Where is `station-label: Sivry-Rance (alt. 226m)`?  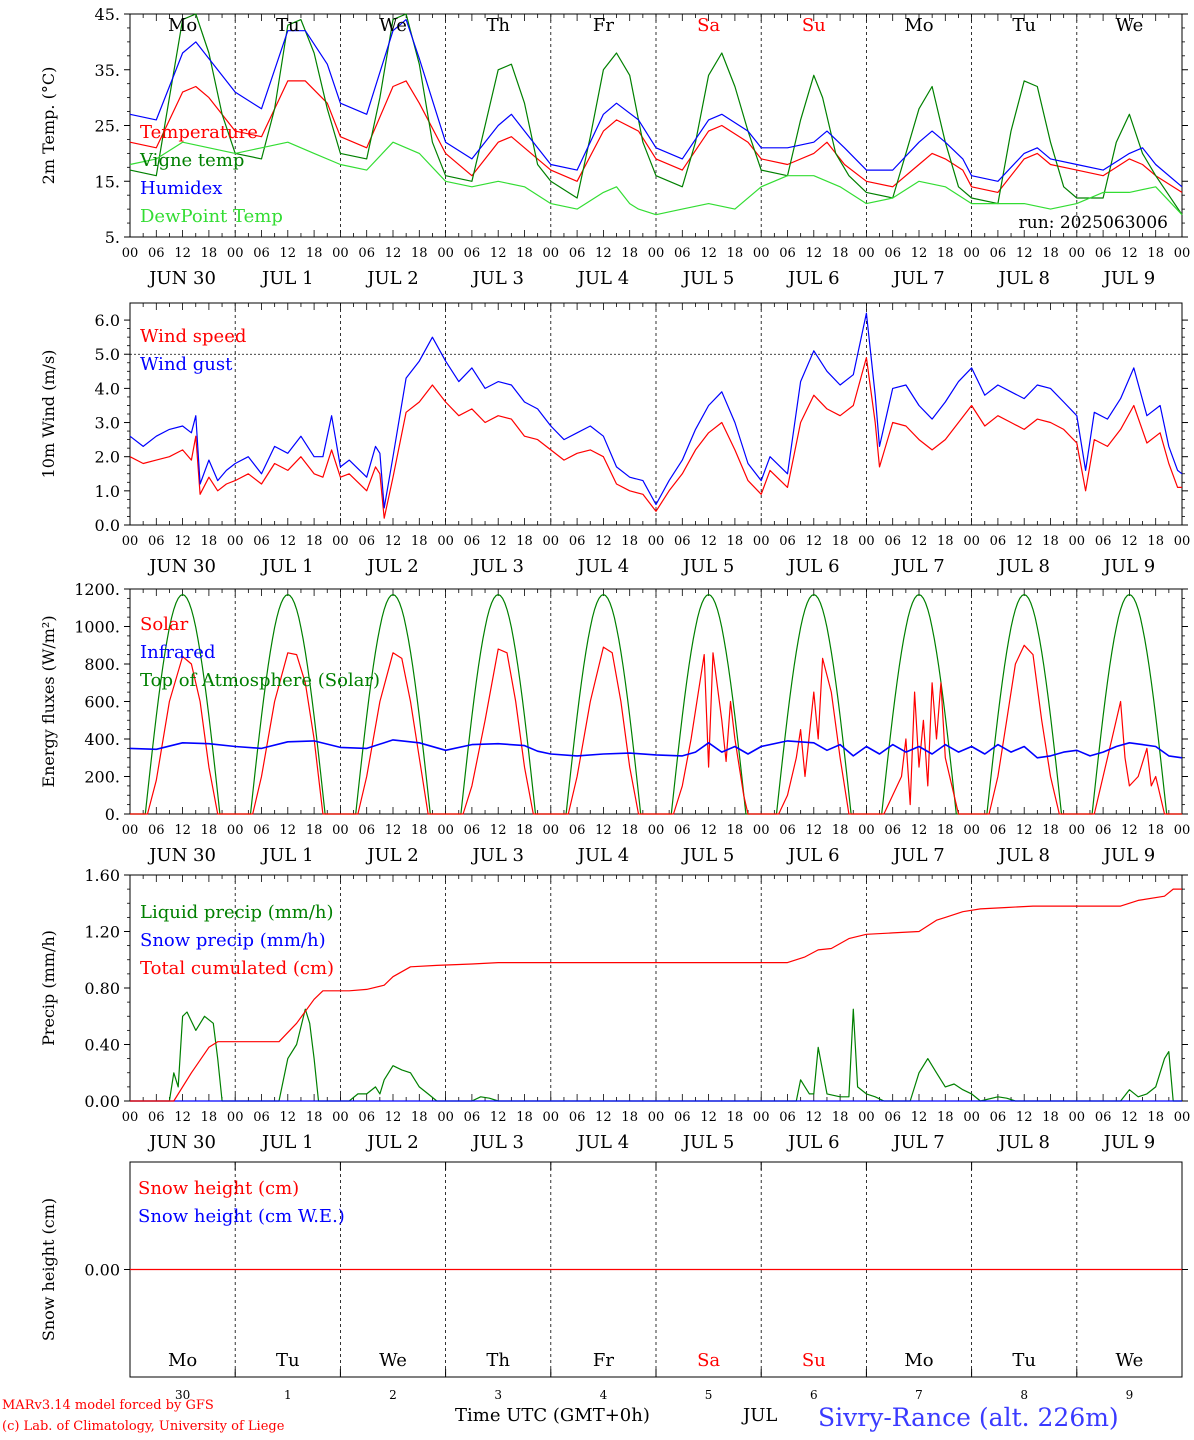
station-label: Sivry-Rance (alt. 226m) is located at coordinates (968, 1417).